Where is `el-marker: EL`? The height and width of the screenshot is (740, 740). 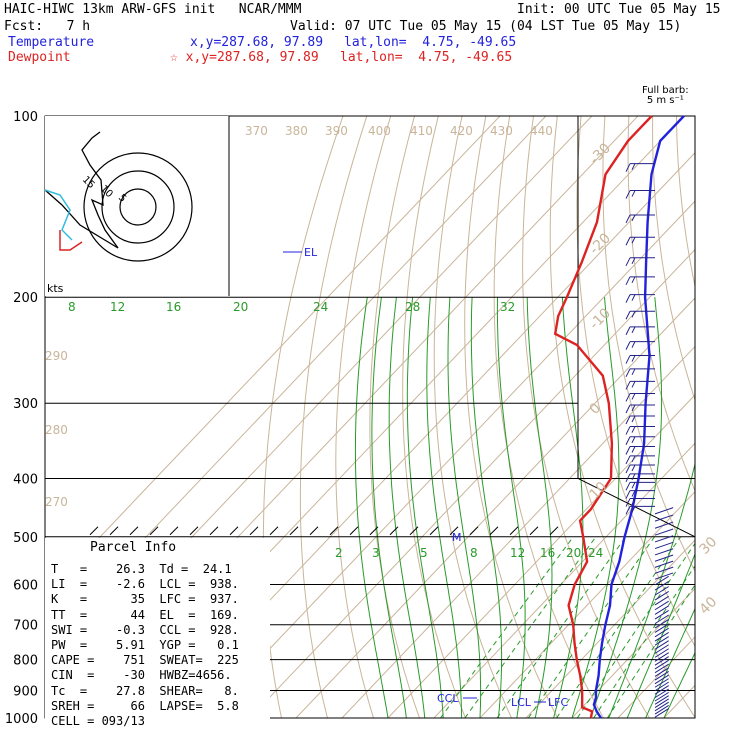
el-marker: EL is located at coordinates (311, 252).